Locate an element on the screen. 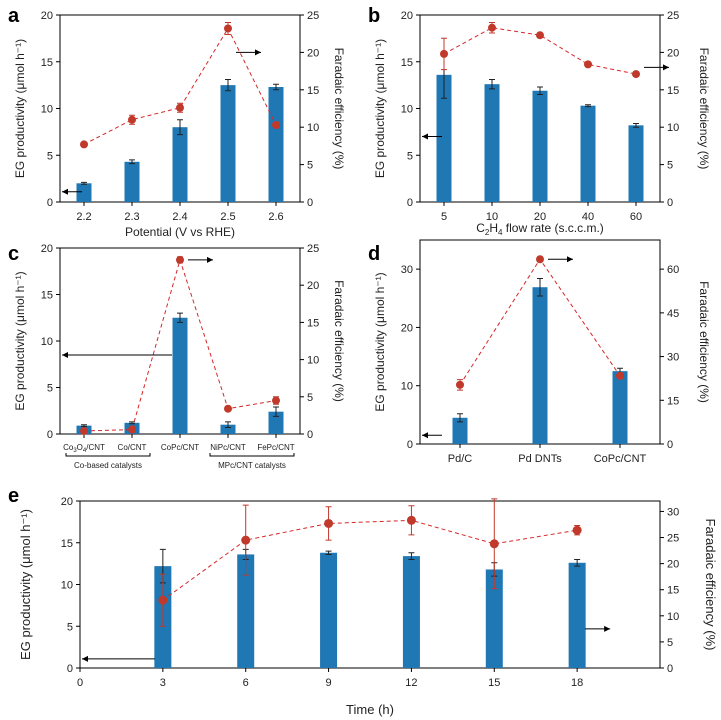 This screenshot has width=721, height=720. x-tick-label: 18 is located at coordinates (577, 683).